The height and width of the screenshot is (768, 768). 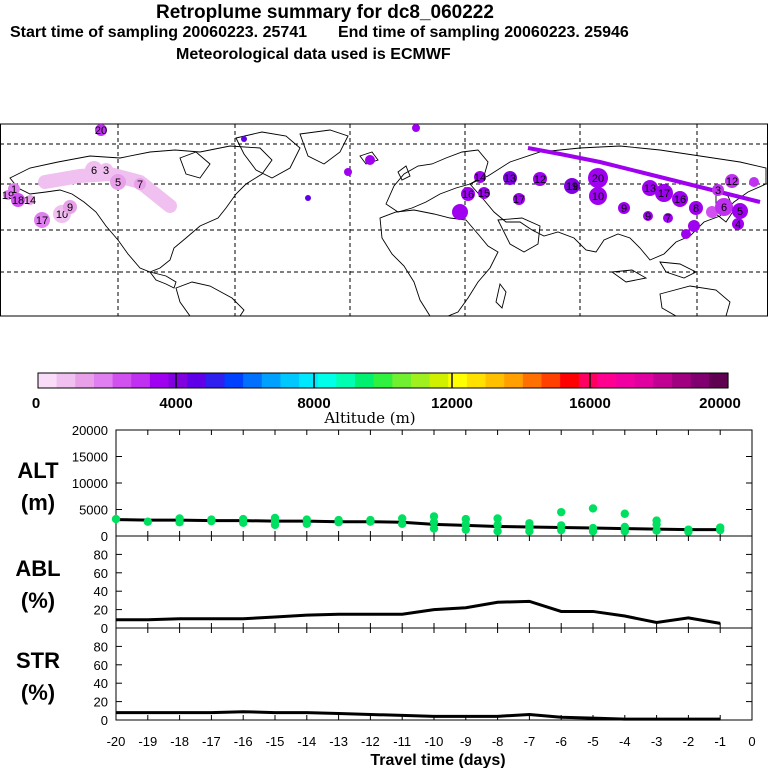 What do you see at coordinates (498, 741) in the screenshot?
I see `x-tick-label: -8` at bounding box center [498, 741].